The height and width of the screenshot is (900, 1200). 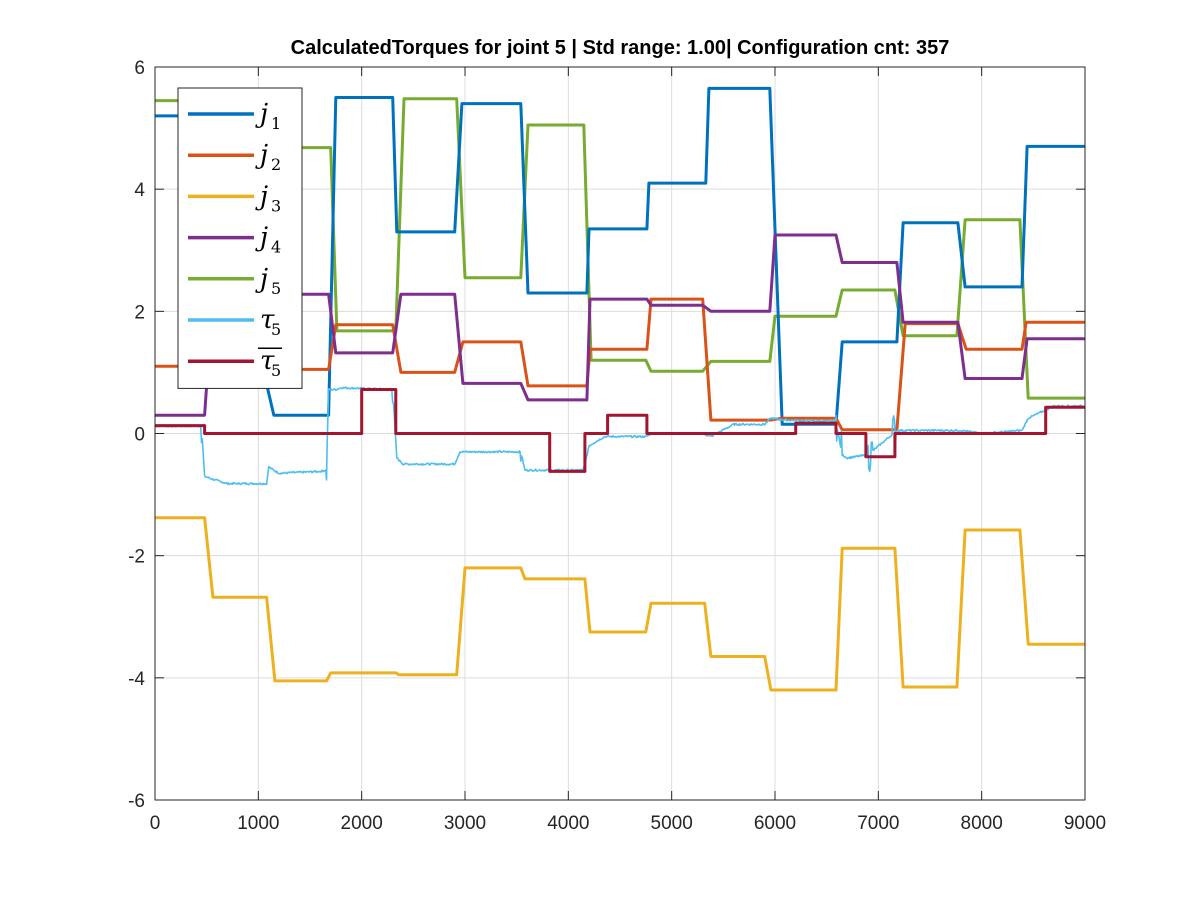 I want to click on x-tick-label: 5000, so click(x=672, y=823).